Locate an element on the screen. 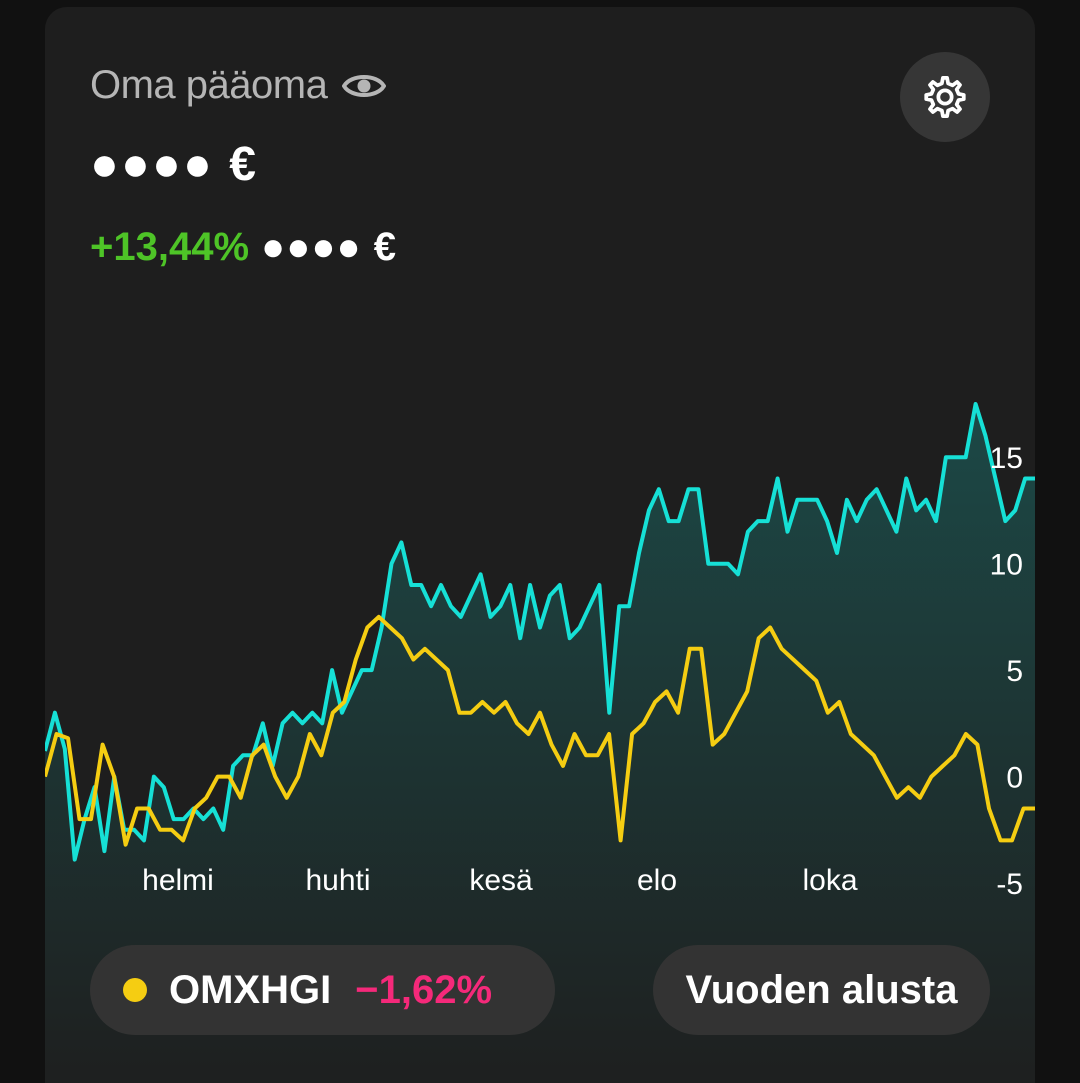 The height and width of the screenshot is (1083, 1080). period-label: Vuoden alusta is located at coordinates (821, 989).